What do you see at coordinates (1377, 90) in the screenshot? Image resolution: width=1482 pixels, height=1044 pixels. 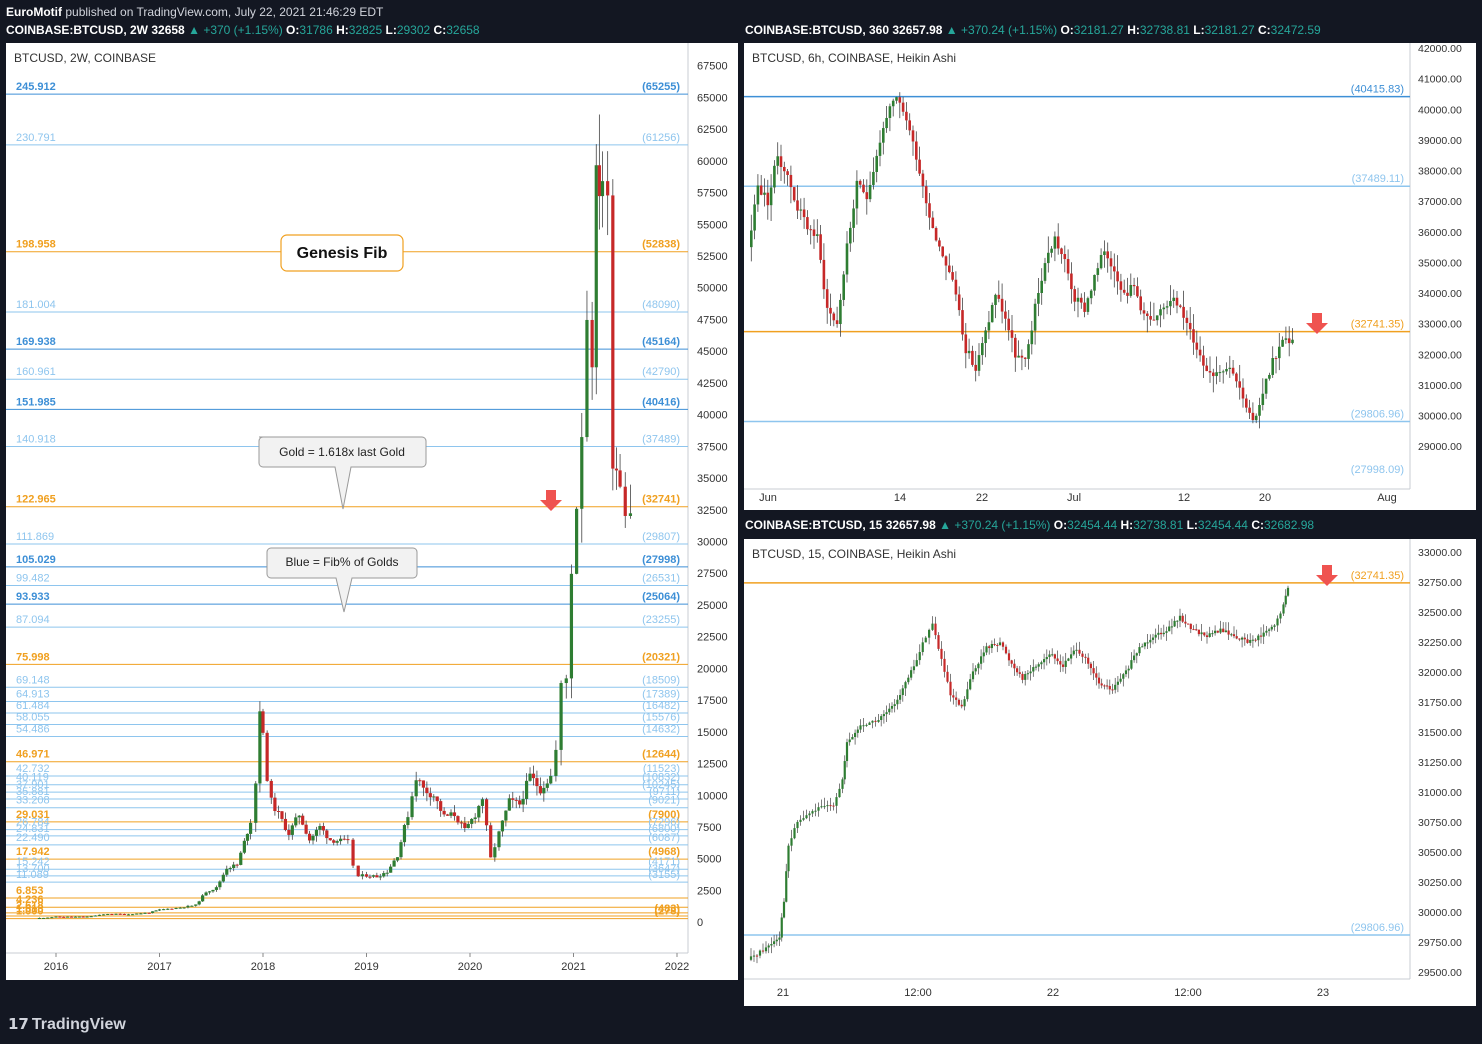 I see `level-label: (40415.83)` at bounding box center [1377, 90].